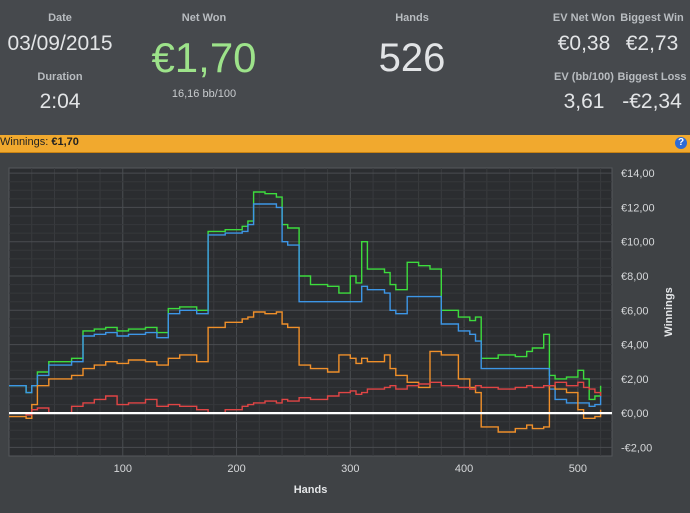 This screenshot has width=690, height=513. Describe the element at coordinates (652, 18) in the screenshot. I see `biggest-win-label: Biggest Win` at that location.